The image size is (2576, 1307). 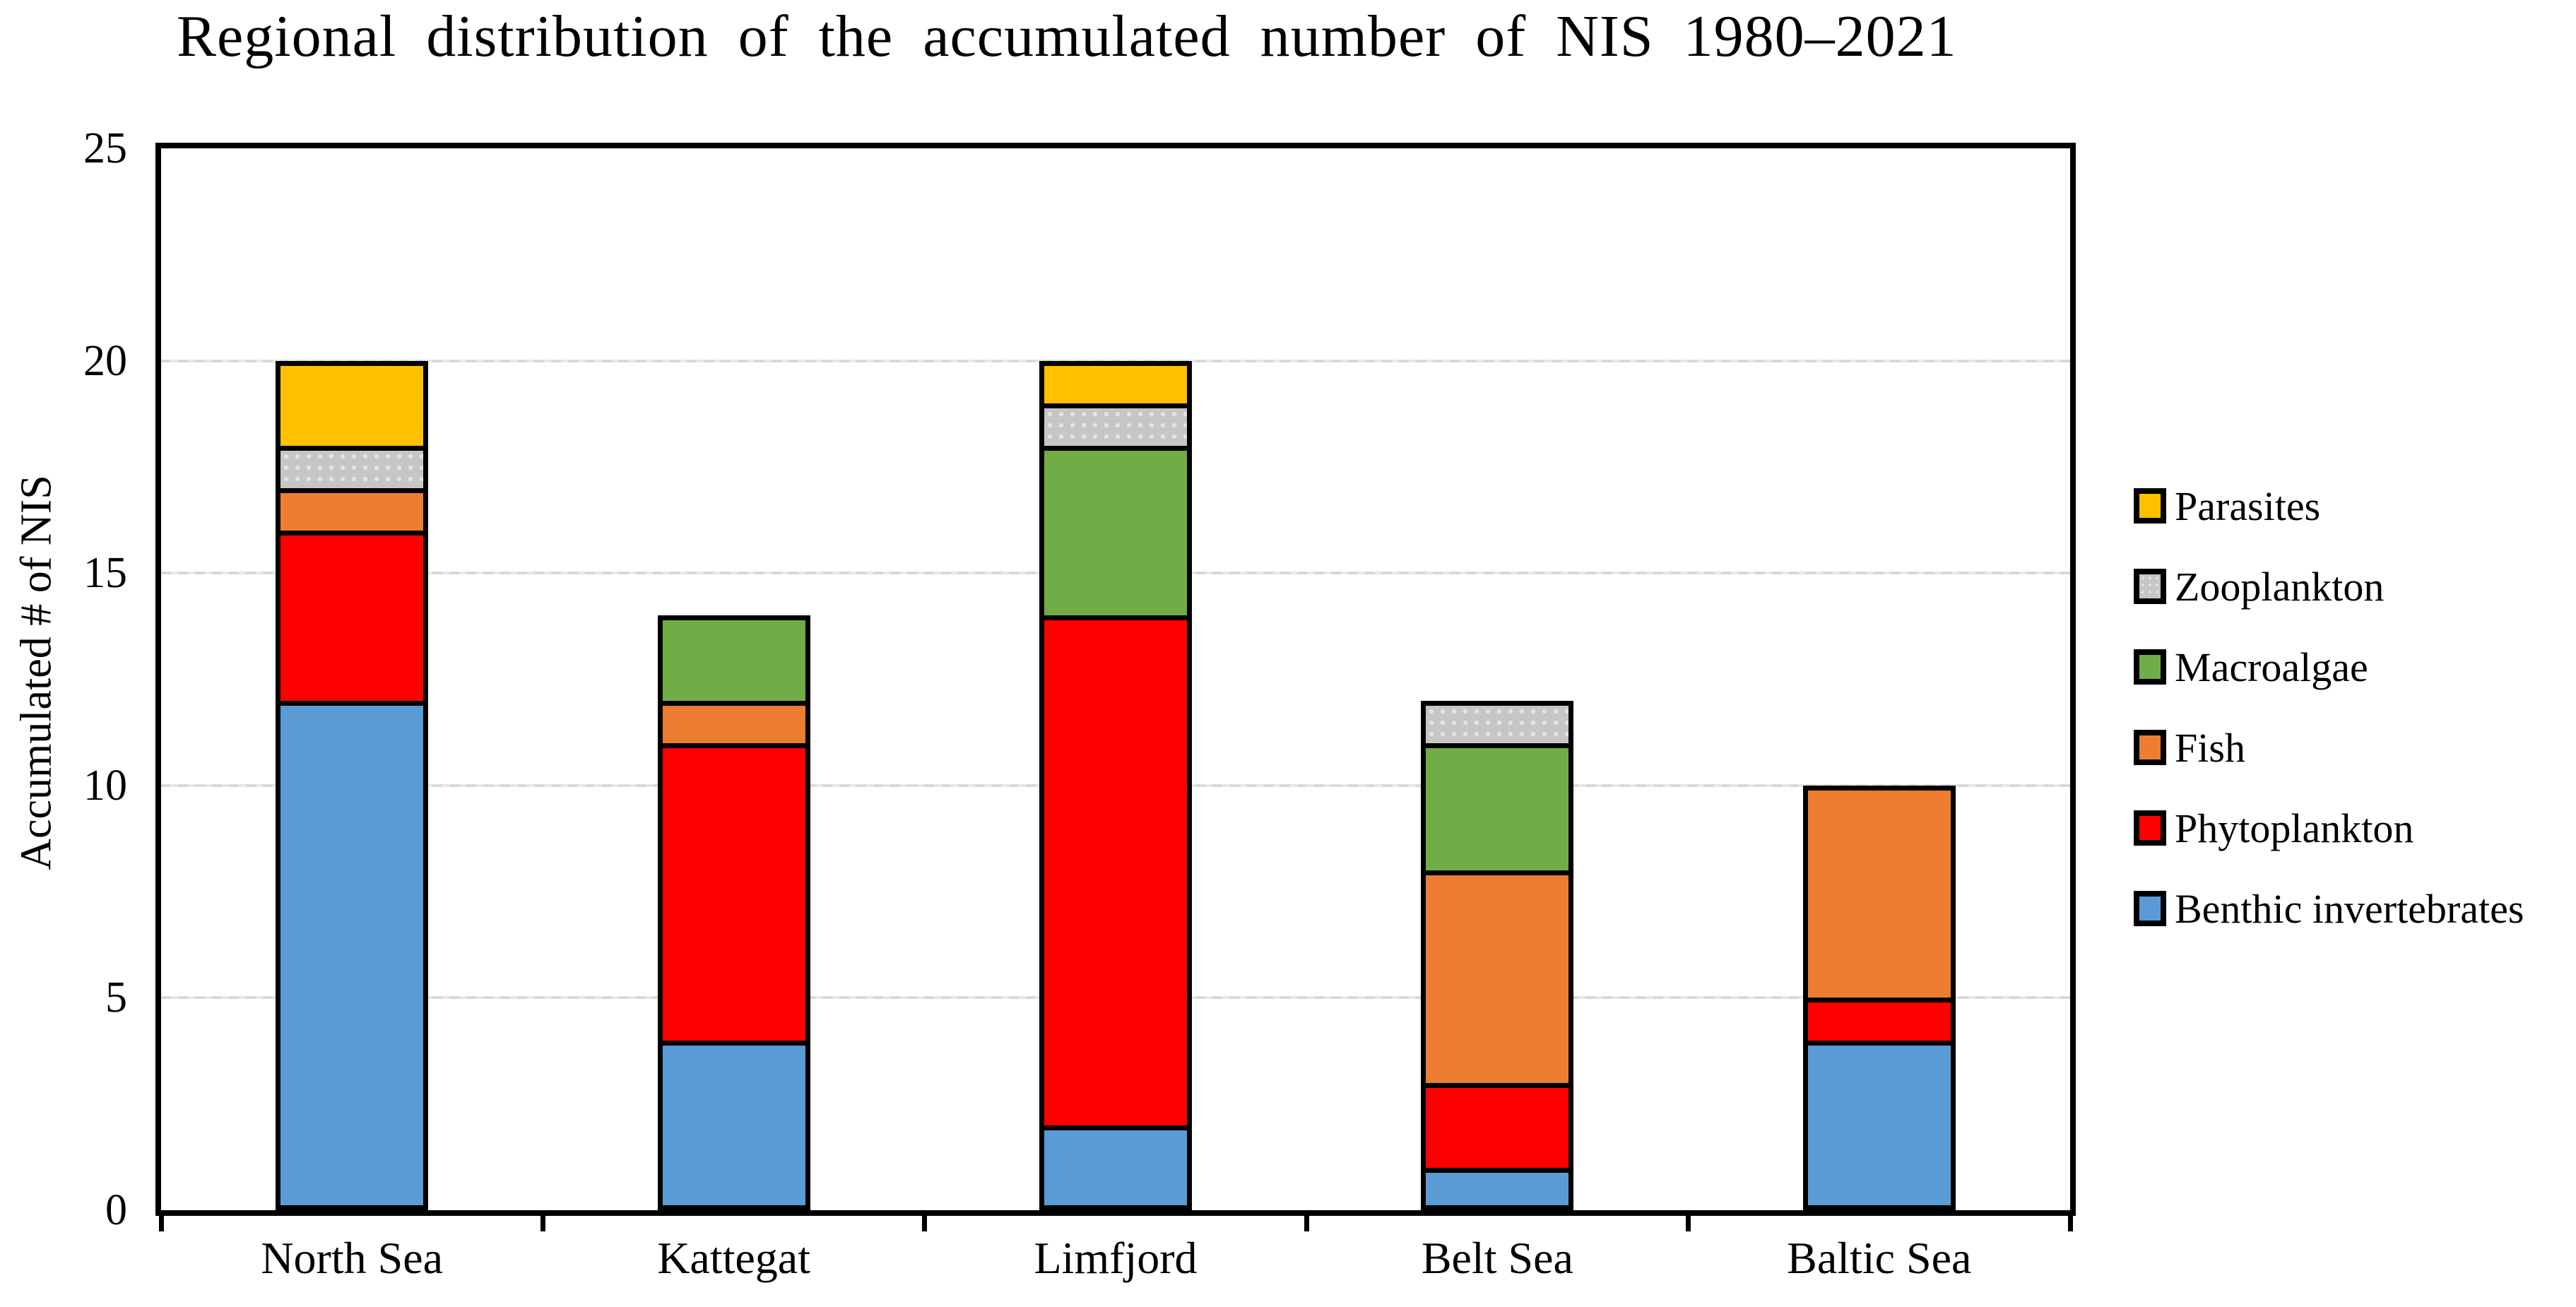 What do you see at coordinates (2271, 667) in the screenshot?
I see `legend-label: Macroalgae` at bounding box center [2271, 667].